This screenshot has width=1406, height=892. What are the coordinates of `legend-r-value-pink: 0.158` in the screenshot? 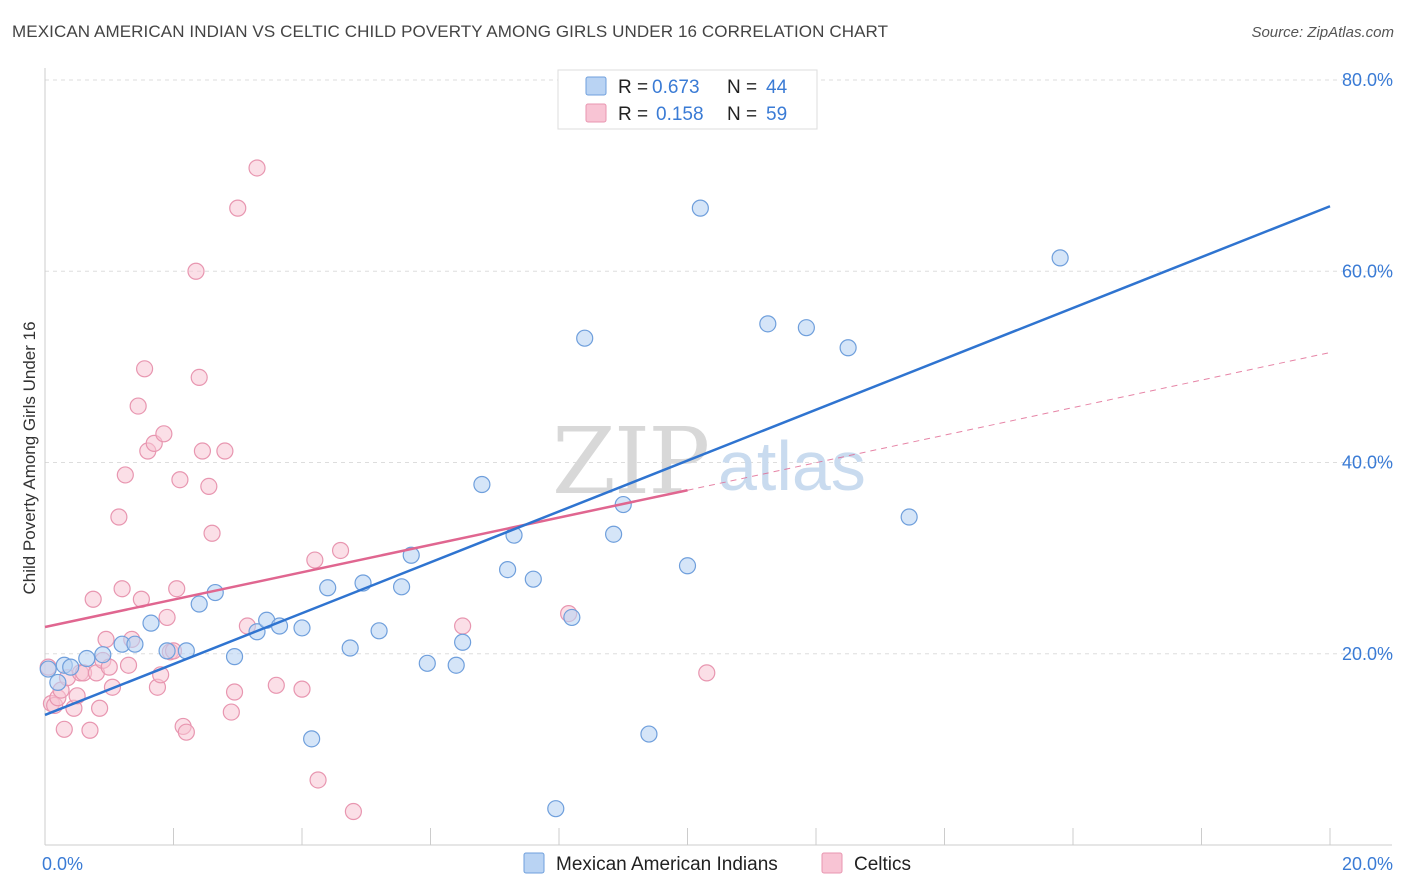 It's located at (680, 114).